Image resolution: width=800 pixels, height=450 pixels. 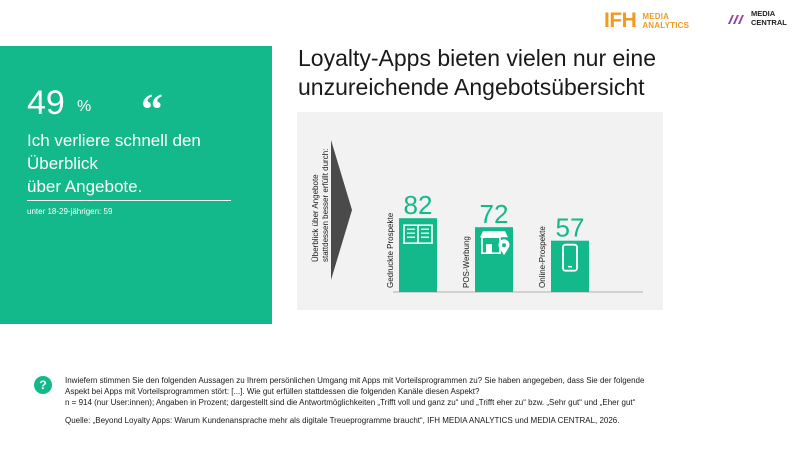 I want to click on statement-percent-sign: %, so click(x=84, y=106).